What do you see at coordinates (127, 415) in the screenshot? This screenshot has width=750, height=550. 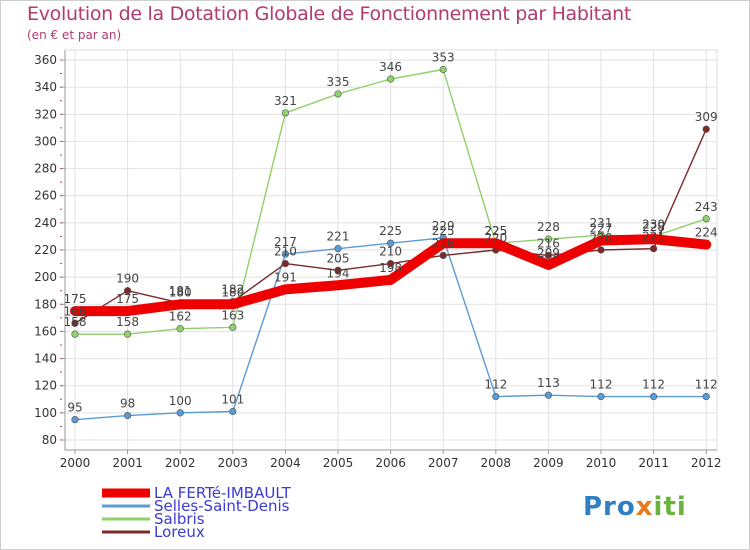 I see `series-1-point-2001` at bounding box center [127, 415].